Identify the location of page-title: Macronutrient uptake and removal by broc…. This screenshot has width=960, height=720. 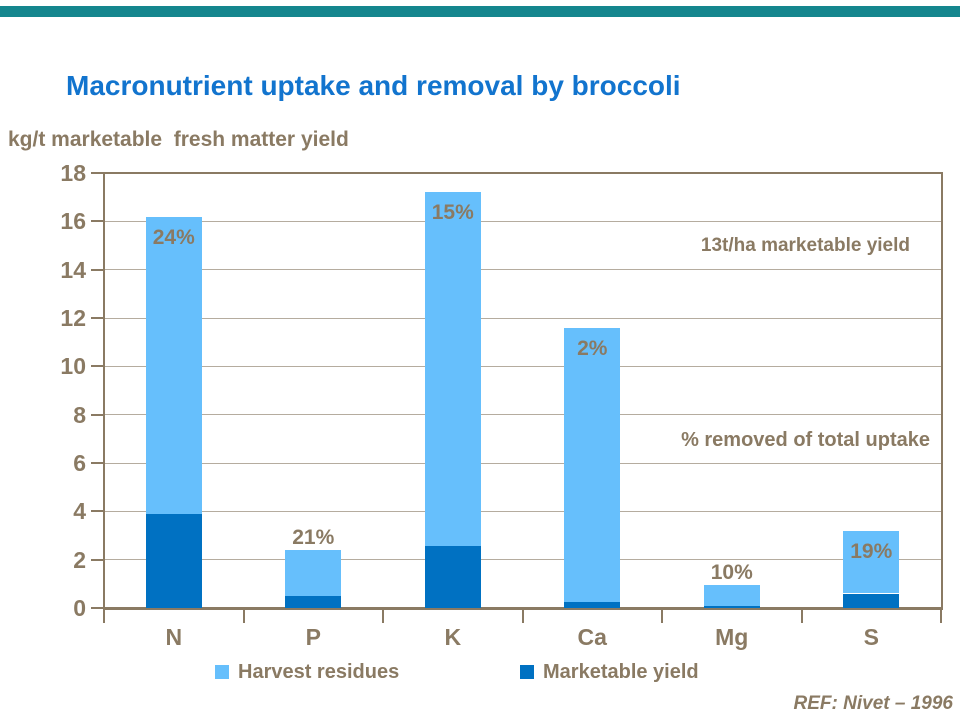
(373, 85).